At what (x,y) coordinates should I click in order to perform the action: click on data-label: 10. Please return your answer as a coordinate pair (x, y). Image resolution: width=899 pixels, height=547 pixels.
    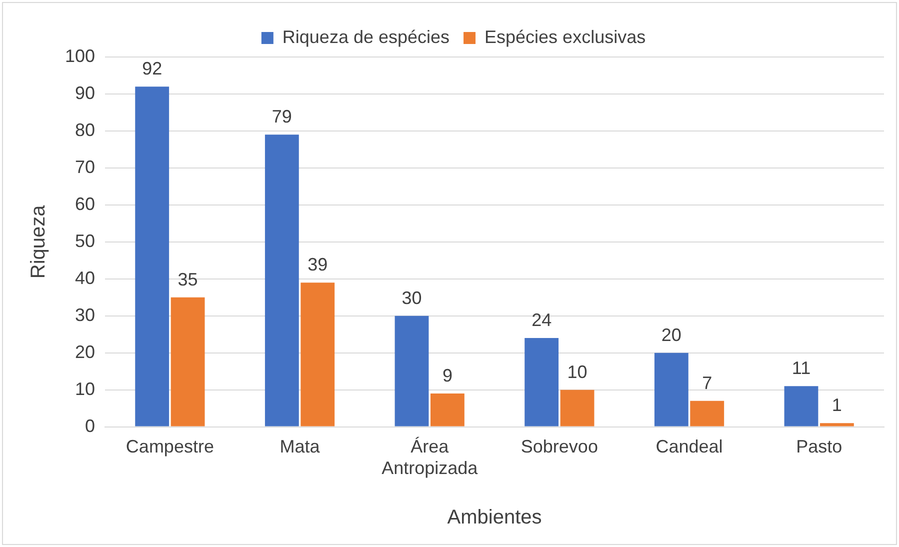
    Looking at the image, I should click on (577, 372).